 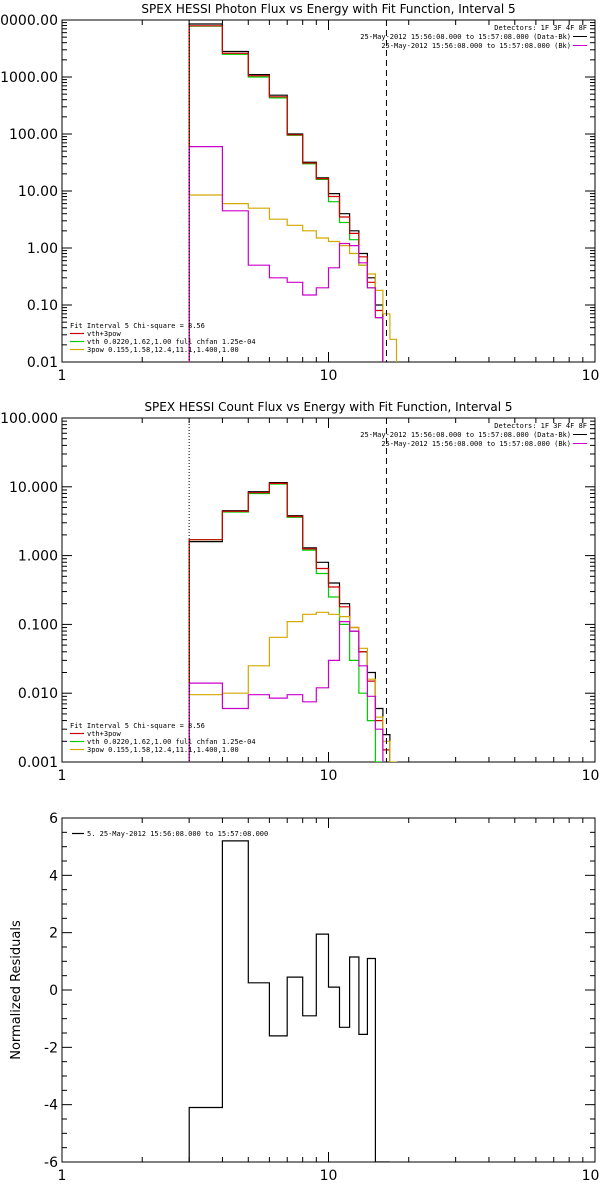 I want to click on series-sum, so click(x=286, y=193).